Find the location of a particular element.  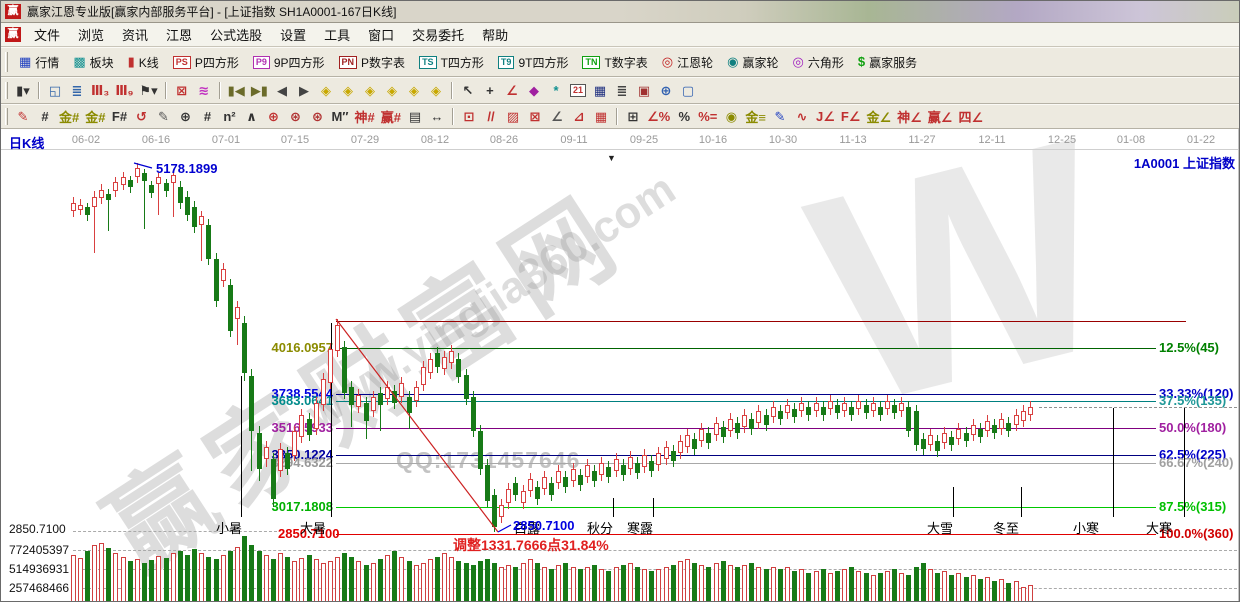

menu-item-1: 浏览 is located at coordinates (91, 35).